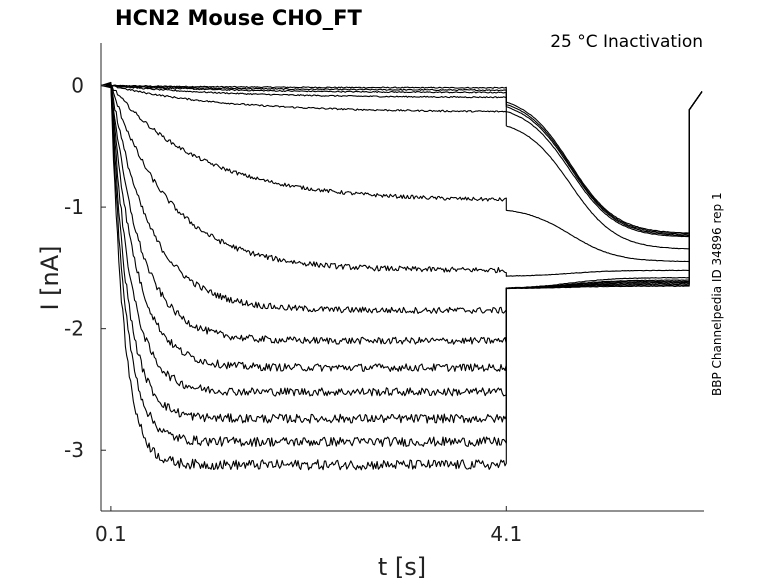 Image resolution: width=778 pixels, height=583 pixels. What do you see at coordinates (74, 450) in the screenshot?
I see `y-tick-label: -3` at bounding box center [74, 450].